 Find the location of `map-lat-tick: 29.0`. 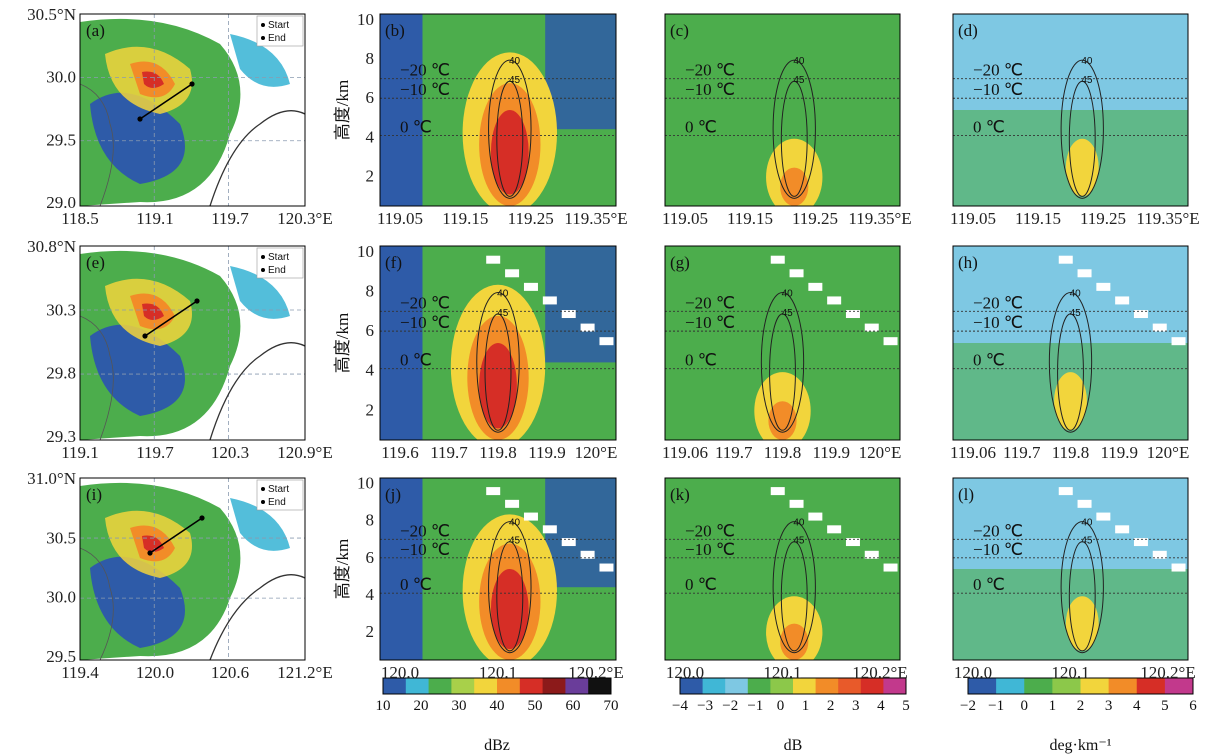

map-lat-tick: 29.0 is located at coordinates (61, 202).